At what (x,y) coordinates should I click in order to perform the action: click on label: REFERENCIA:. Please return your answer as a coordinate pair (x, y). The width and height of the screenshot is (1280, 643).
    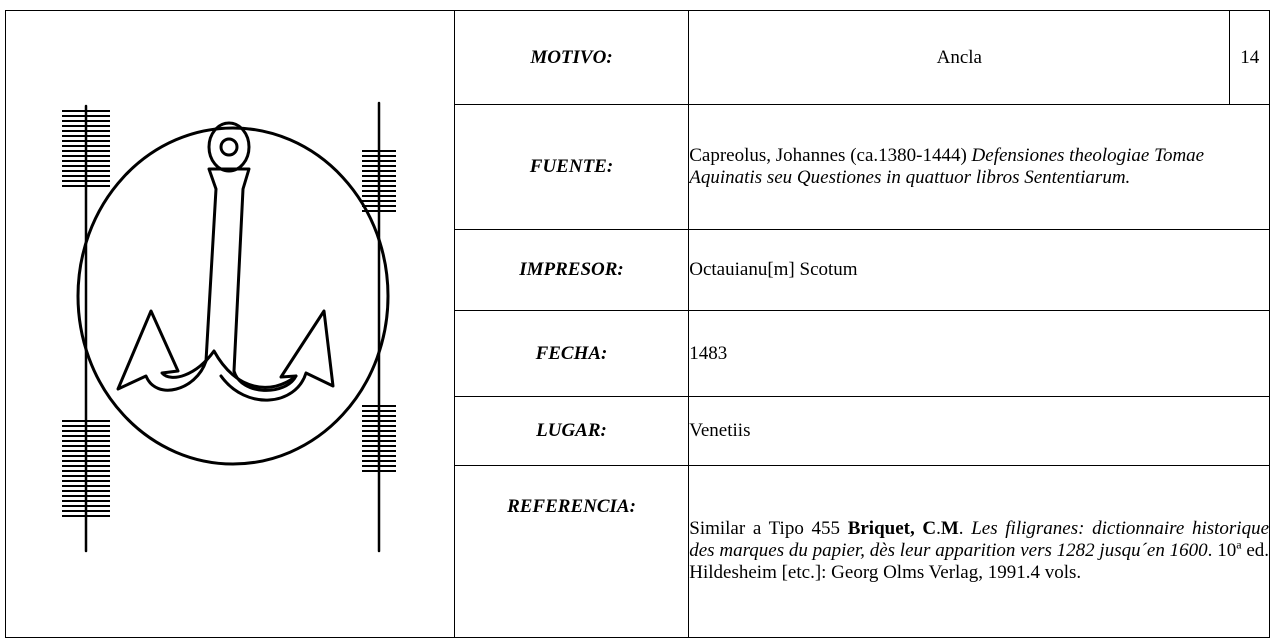
    Looking at the image, I should click on (571, 551).